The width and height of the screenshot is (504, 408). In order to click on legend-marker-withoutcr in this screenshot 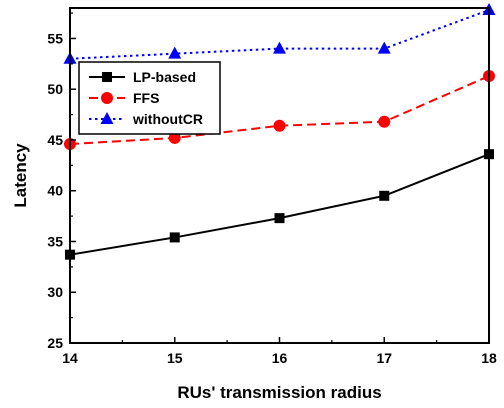, I will do `click(107, 118)`.